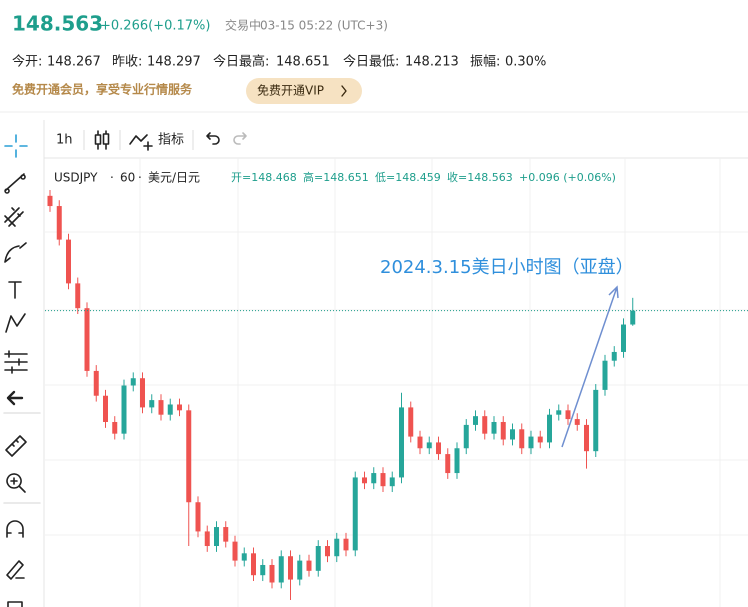 Image resolution: width=748 pixels, height=607 pixels. Describe the element at coordinates (64, 140) in the screenshot. I see `interval-button: 1h` at that location.